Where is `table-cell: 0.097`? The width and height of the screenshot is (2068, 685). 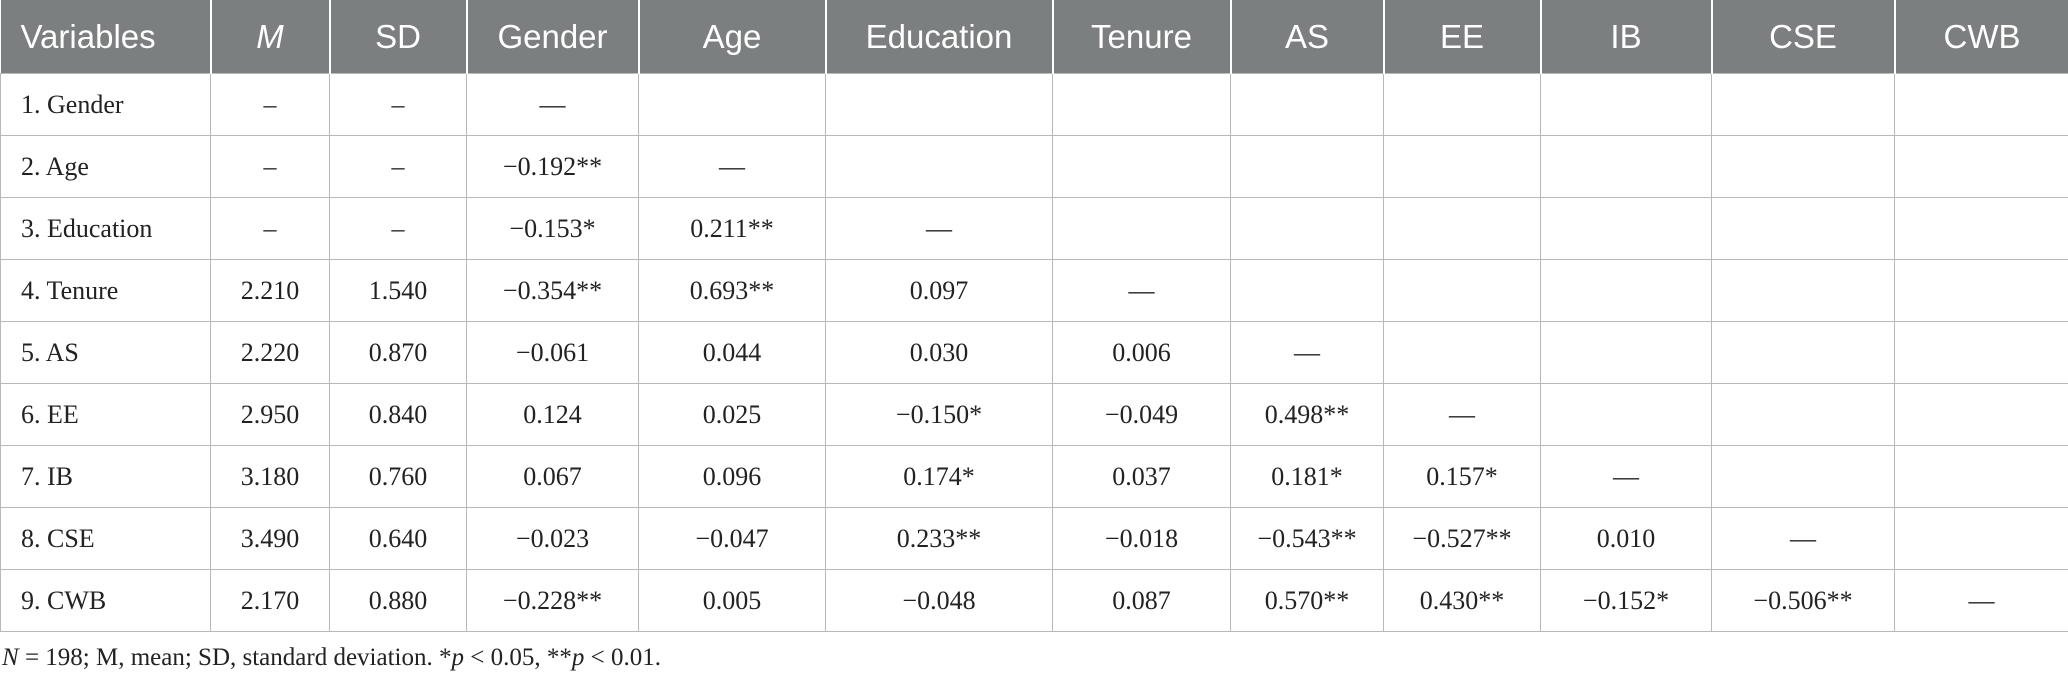 table-cell: 0.097 is located at coordinates (939, 290).